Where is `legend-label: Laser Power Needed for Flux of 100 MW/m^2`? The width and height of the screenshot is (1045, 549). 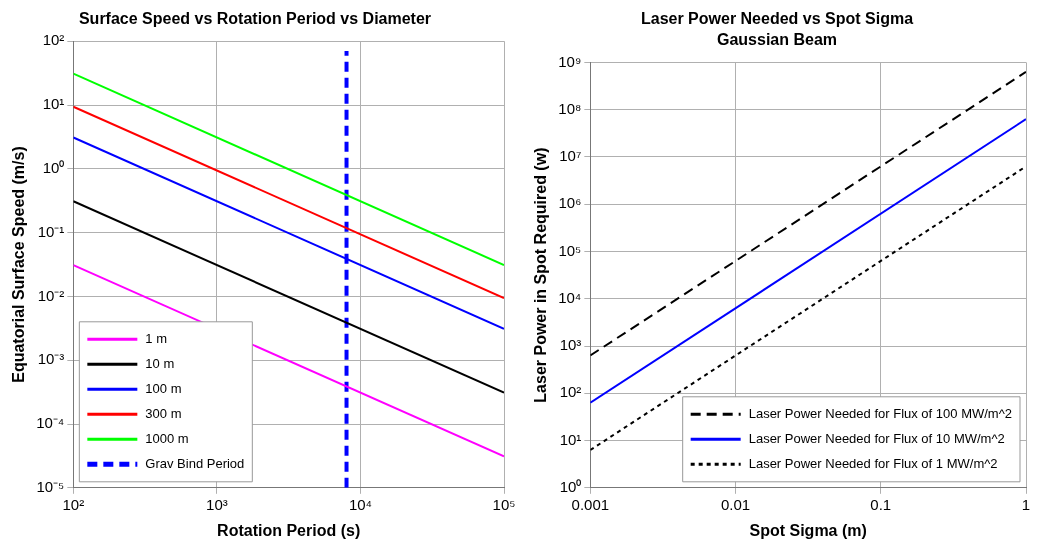 legend-label: Laser Power Needed for Flux of 100 MW/m^2 is located at coordinates (880, 413).